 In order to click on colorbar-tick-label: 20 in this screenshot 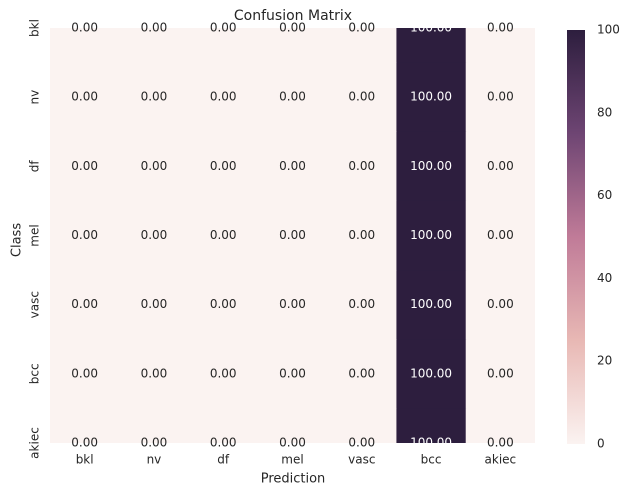, I will do `click(604, 361)`.